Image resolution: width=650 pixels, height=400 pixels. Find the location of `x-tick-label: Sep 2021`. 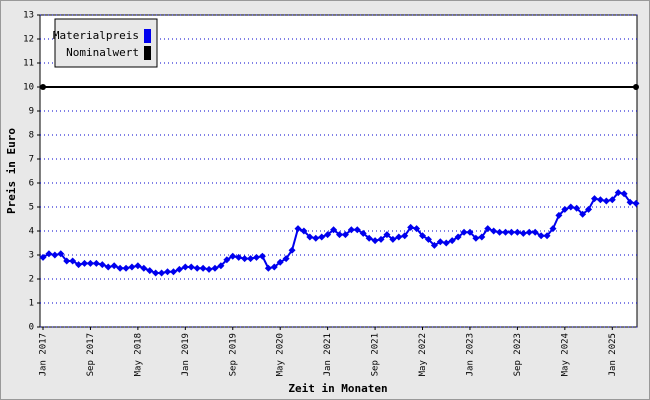

x-tick-label: Sep 2021 is located at coordinates (376, 354).